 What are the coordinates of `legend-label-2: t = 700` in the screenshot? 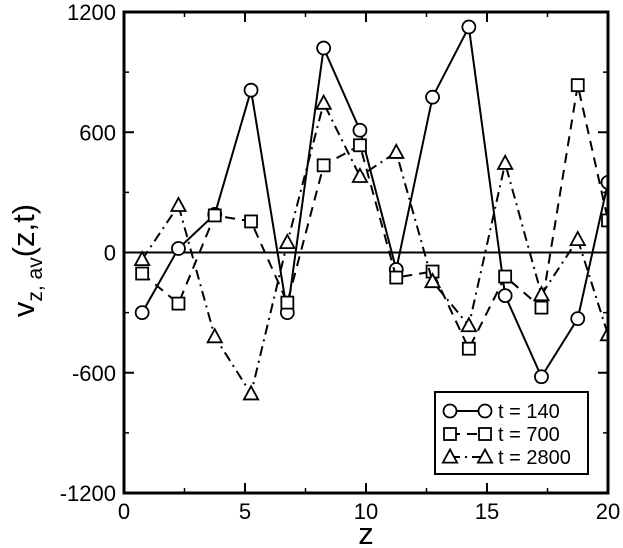 It's located at (529, 435).